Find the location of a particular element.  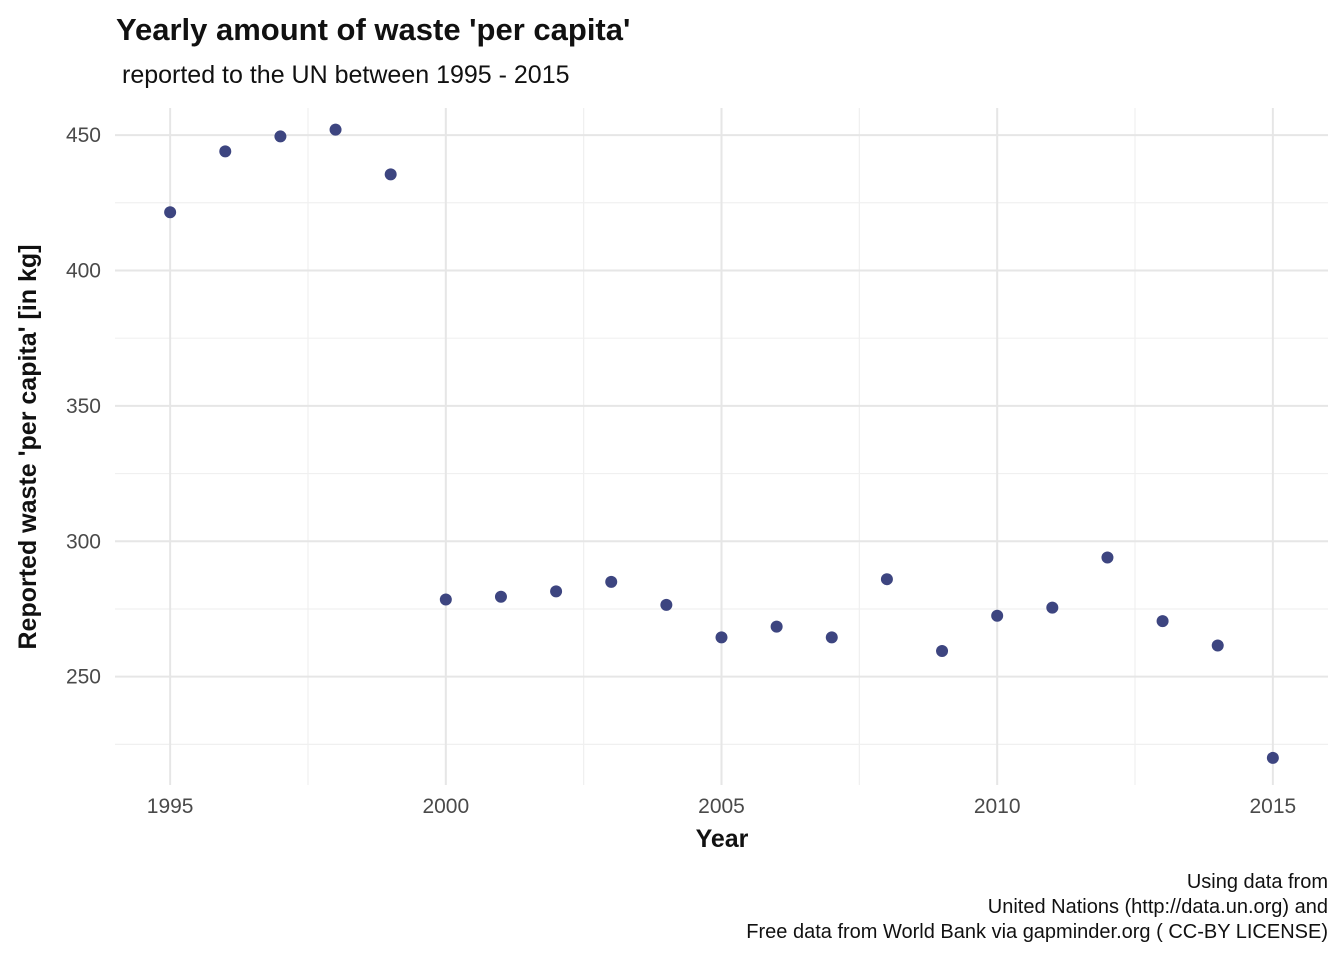

x-tick-label: 2005 is located at coordinates (721, 806).